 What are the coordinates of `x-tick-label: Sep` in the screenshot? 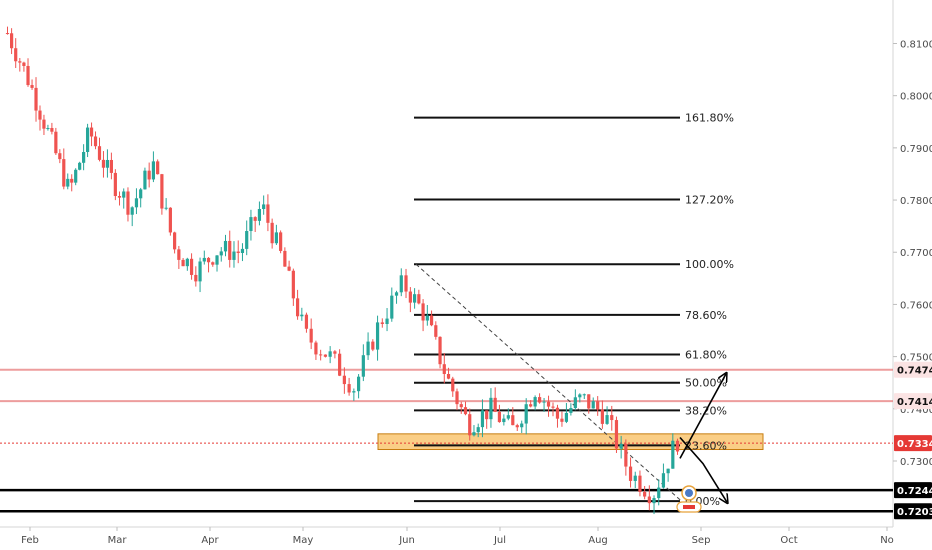 It's located at (701, 540).